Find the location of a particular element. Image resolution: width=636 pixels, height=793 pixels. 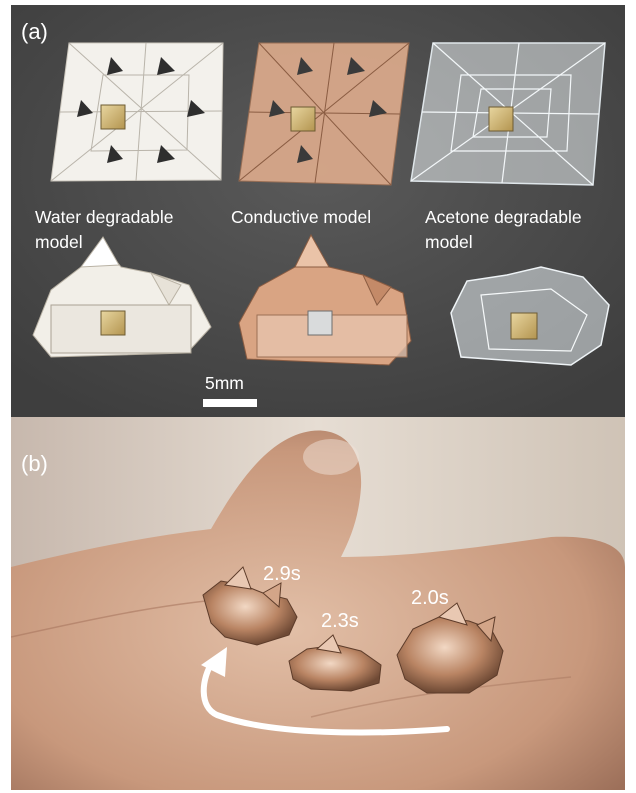

caption-conductive: Conductive model is located at coordinates (301, 217).